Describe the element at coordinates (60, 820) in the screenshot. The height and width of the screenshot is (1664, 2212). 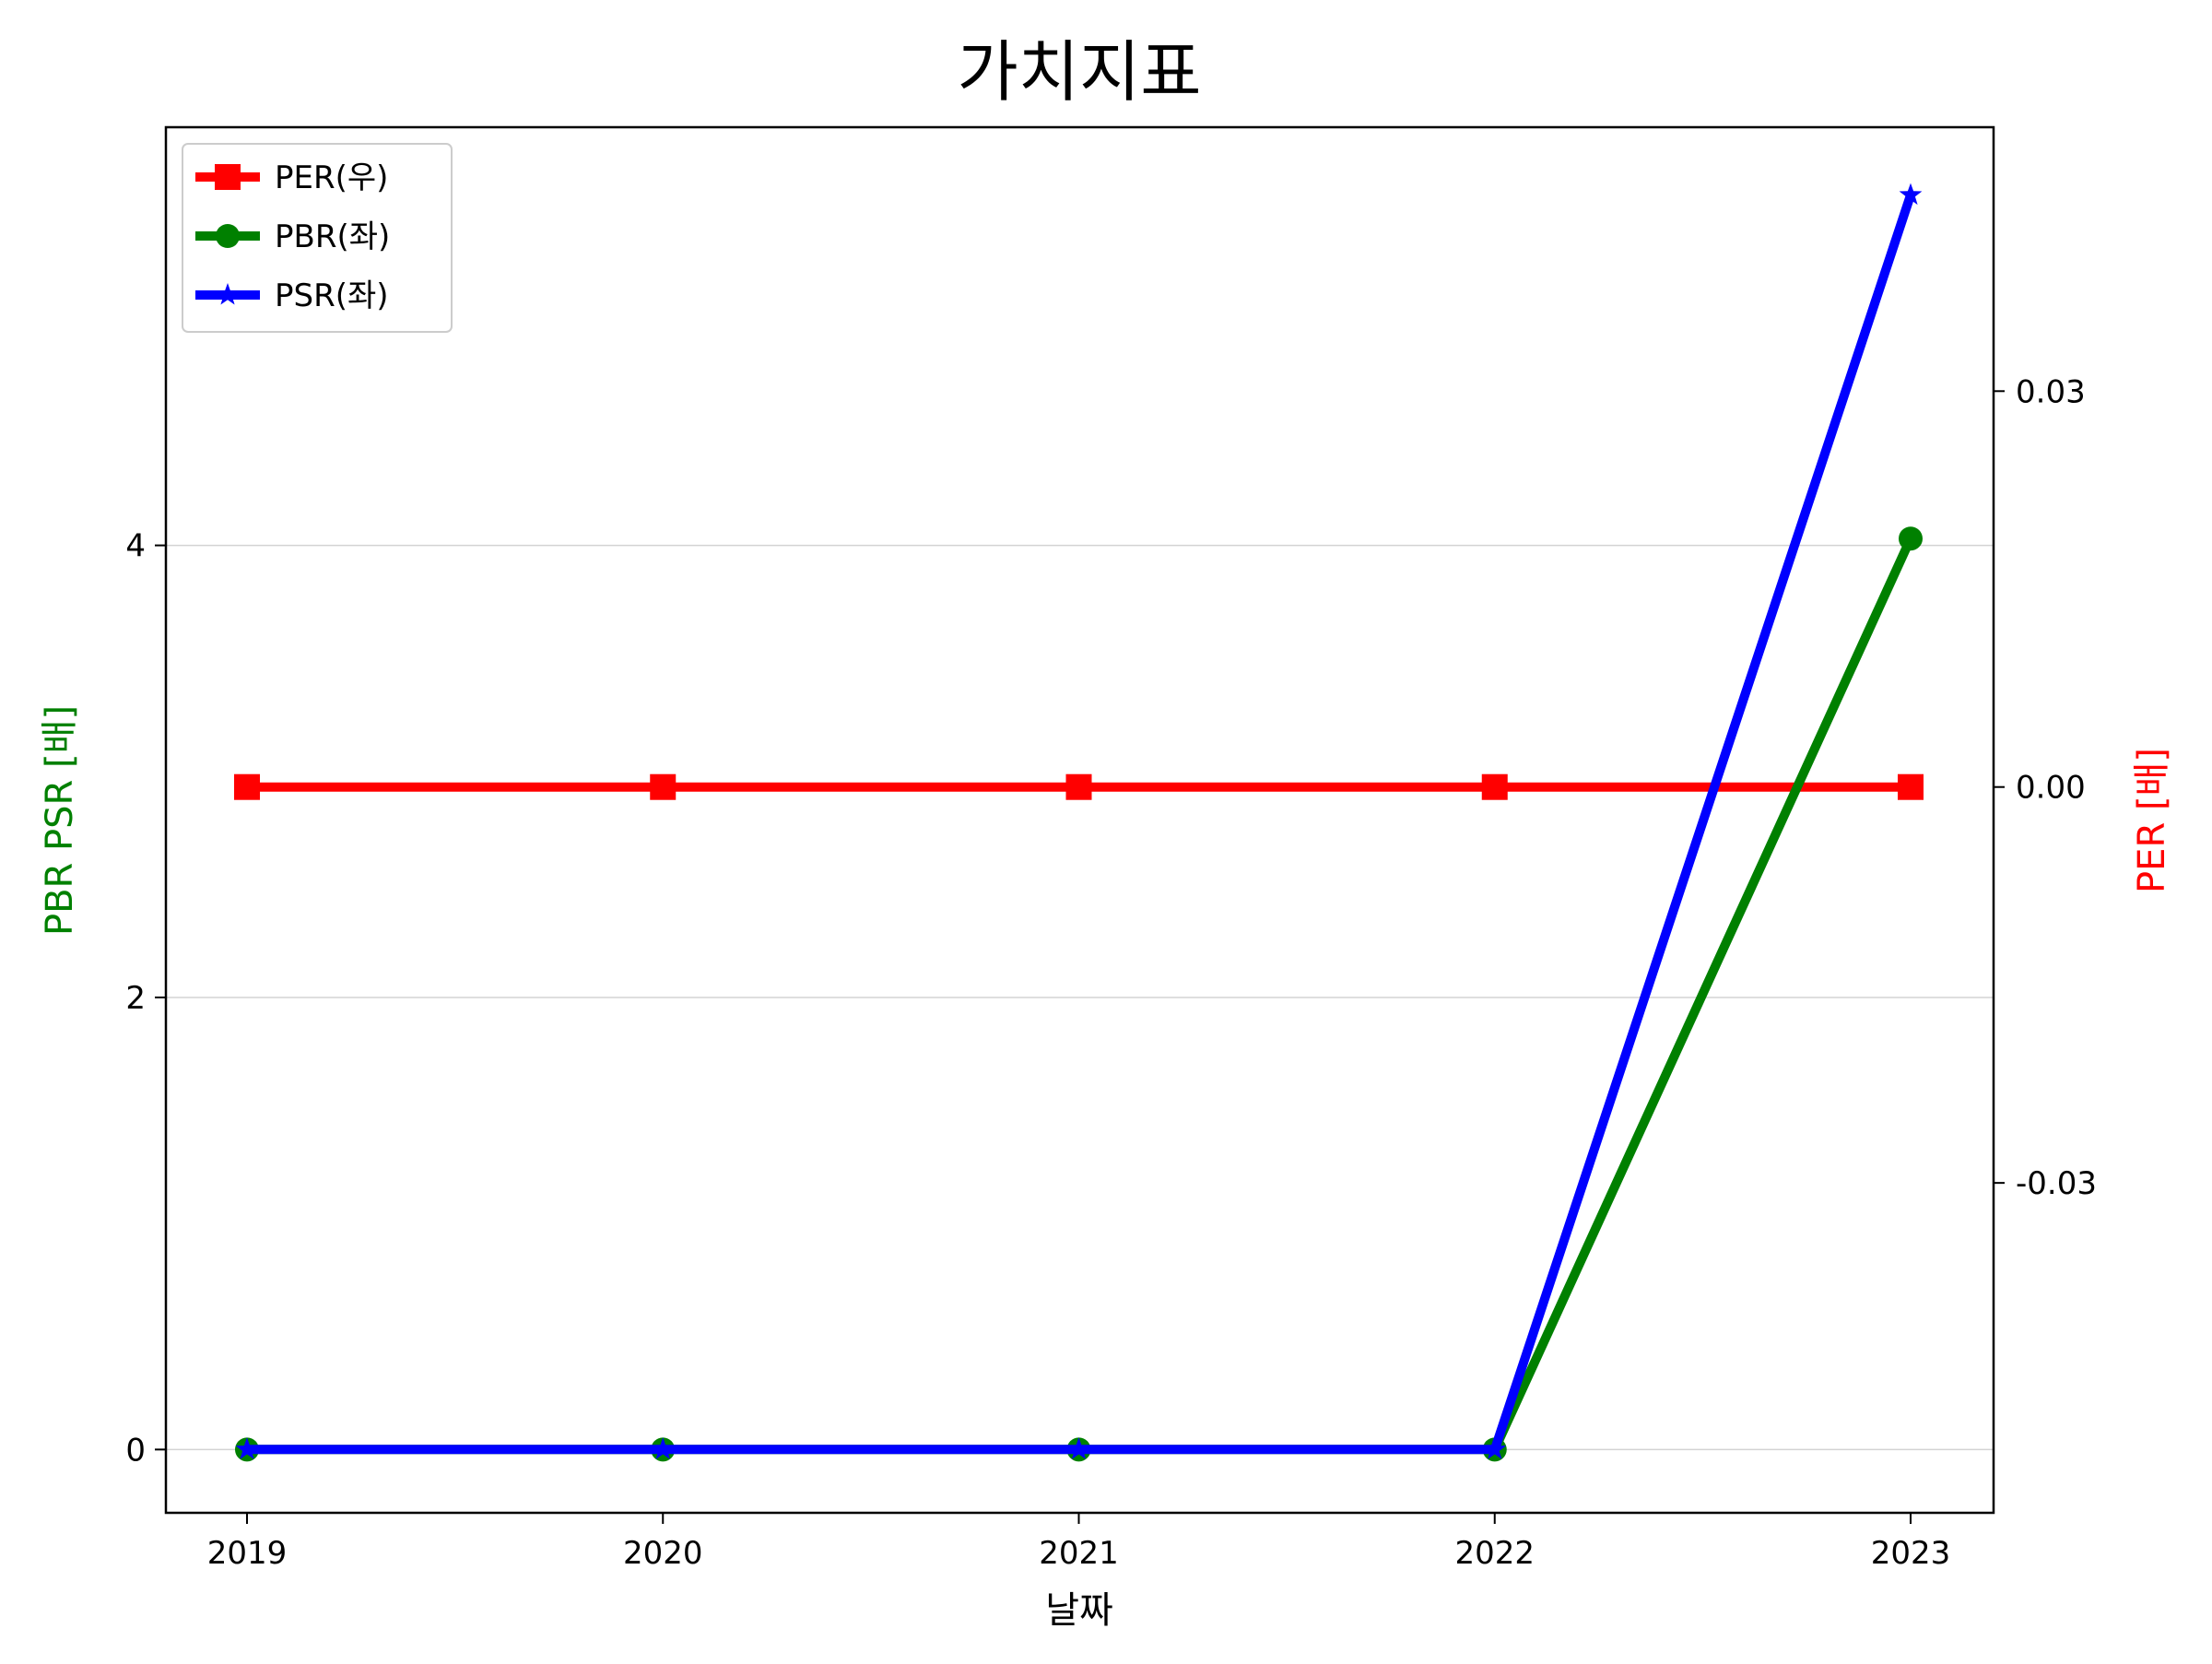
I see `left-axis-label: PBR PSR [배]` at that location.